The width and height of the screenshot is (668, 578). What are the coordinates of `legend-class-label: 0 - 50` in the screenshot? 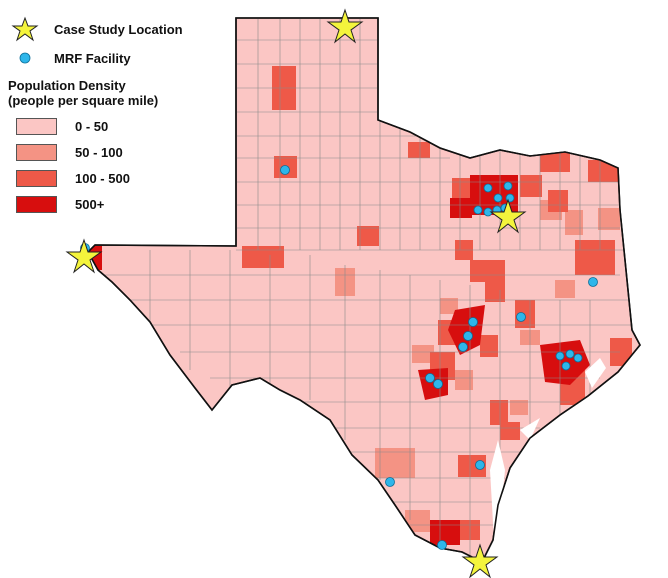 It's located at (92, 126).